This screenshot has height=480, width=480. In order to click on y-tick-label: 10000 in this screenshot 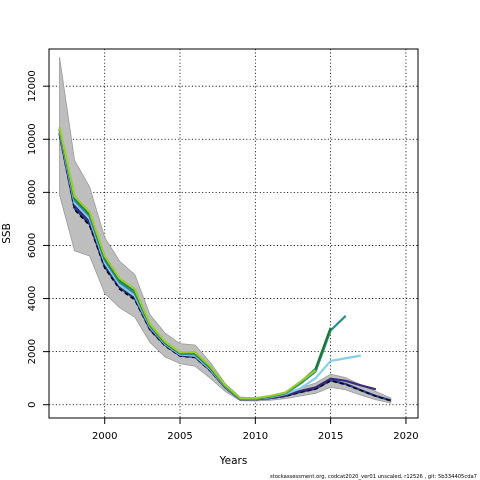, I will do `click(32, 139)`.